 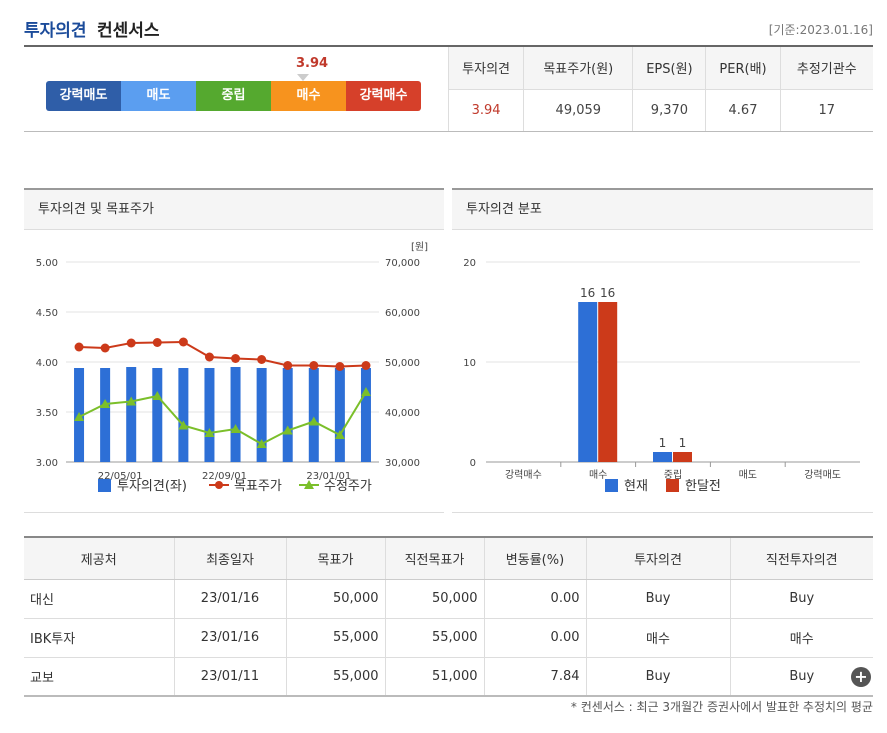 What do you see at coordinates (748, 475) in the screenshot?
I see `x-category-label: 매도` at bounding box center [748, 475].